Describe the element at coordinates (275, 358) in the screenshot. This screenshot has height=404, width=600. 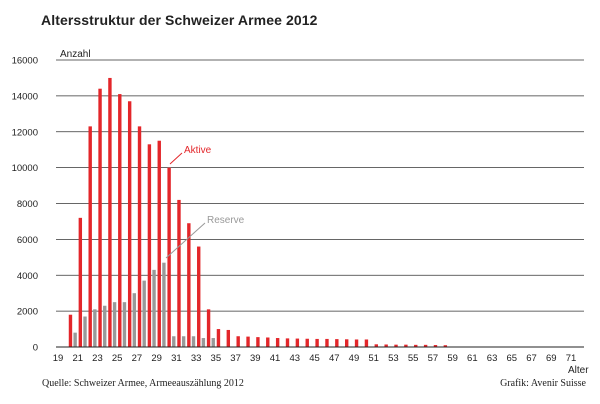
I see `x-tick-label: 41` at that location.